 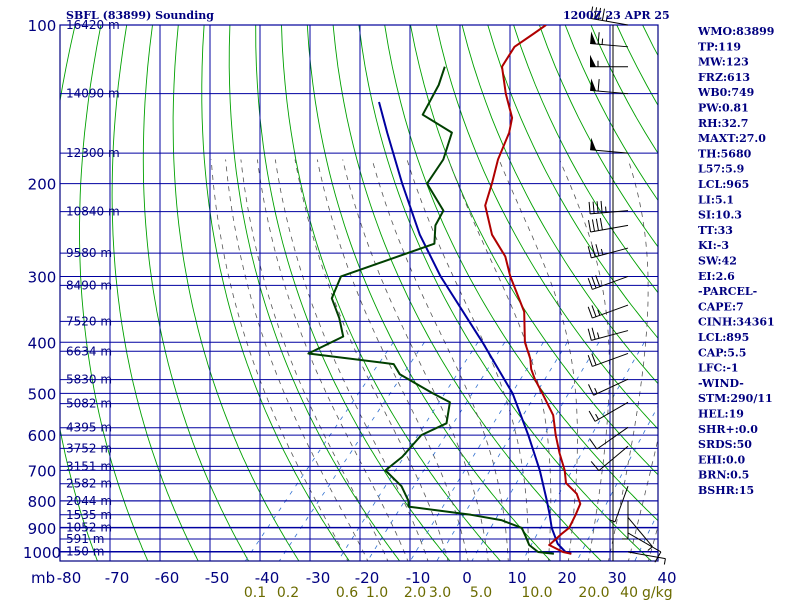 What do you see at coordinates (217, 578) in the screenshot?
I see `temperature-tick-label: -50` at bounding box center [217, 578].